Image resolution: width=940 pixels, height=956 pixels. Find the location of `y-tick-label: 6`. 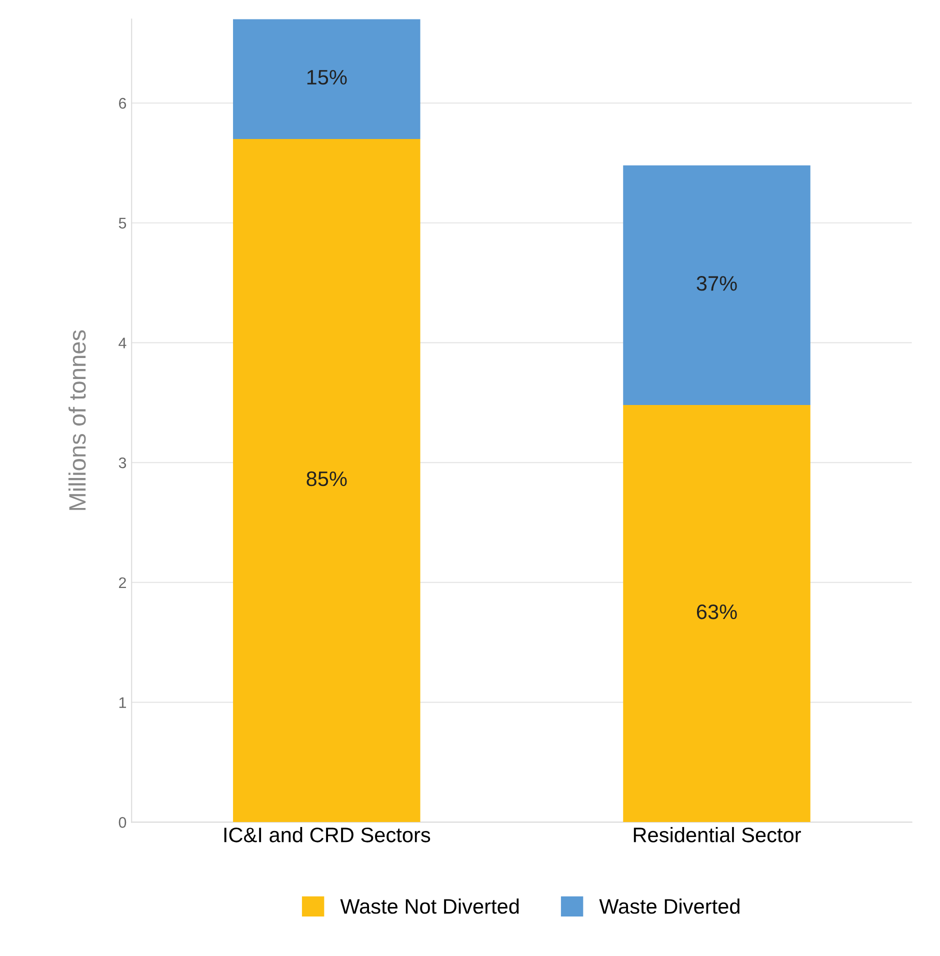

y-tick-label: 6 is located at coordinates (122, 103).